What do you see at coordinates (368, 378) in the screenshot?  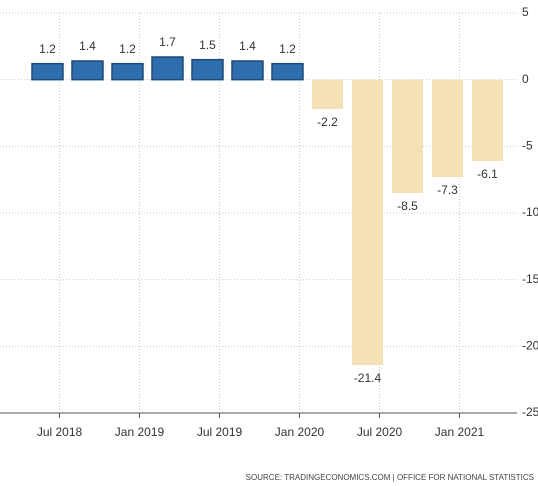 I see `data-label: -21.4` at bounding box center [368, 378].